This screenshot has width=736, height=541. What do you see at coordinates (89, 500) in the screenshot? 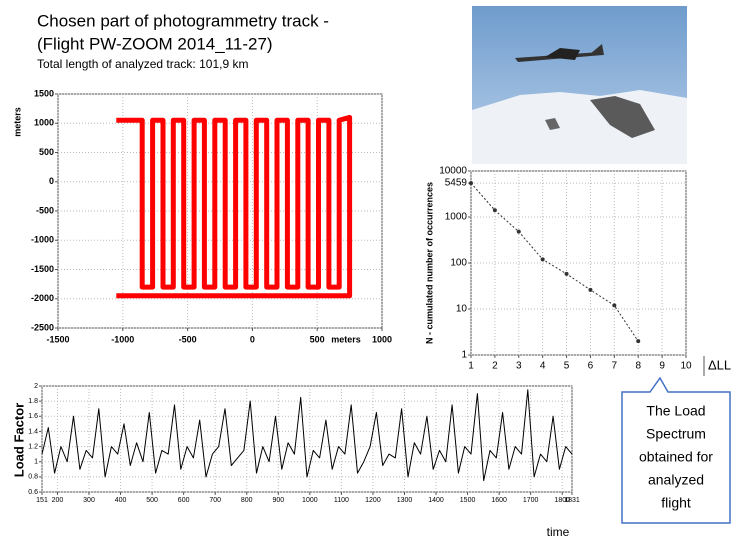
I see `x-tick-label: 300` at bounding box center [89, 500].